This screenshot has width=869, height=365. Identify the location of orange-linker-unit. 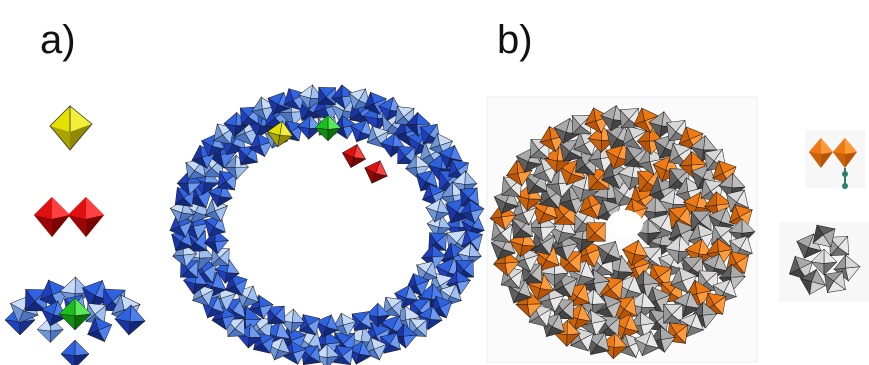
(835, 159).